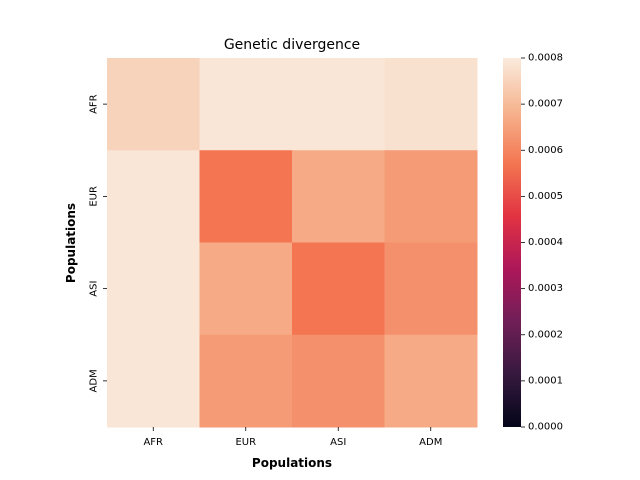 The image size is (640, 480). Describe the element at coordinates (94, 380) in the screenshot. I see `y-tick-label: ADM` at that location.